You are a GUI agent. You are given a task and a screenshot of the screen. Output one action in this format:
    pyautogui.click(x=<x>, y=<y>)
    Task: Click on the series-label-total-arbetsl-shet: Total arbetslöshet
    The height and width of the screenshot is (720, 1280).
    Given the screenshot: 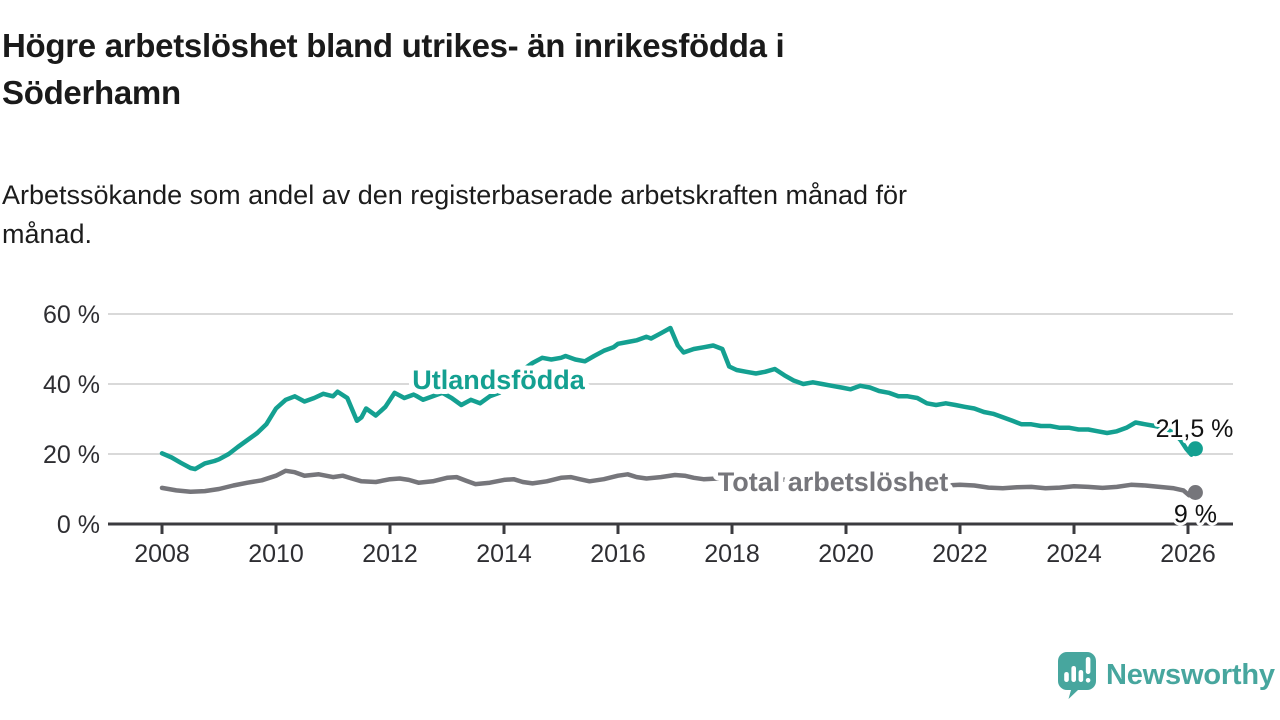 What is the action you would take?
    pyautogui.click(x=833, y=482)
    